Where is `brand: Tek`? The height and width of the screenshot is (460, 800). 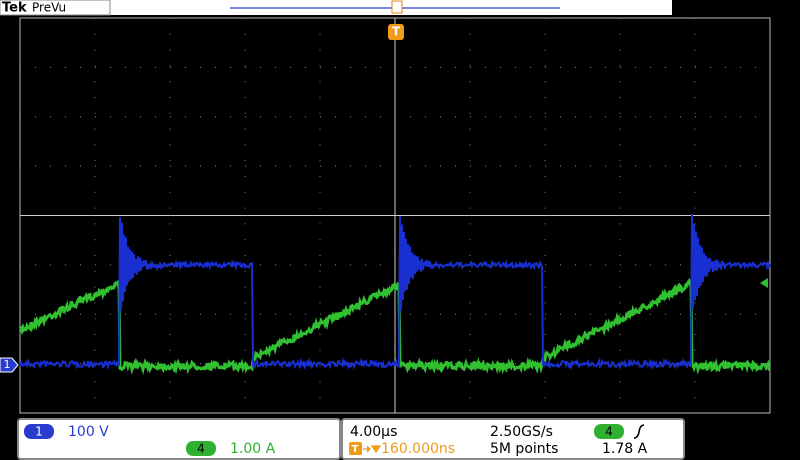 brand: Tek is located at coordinates (14, 8).